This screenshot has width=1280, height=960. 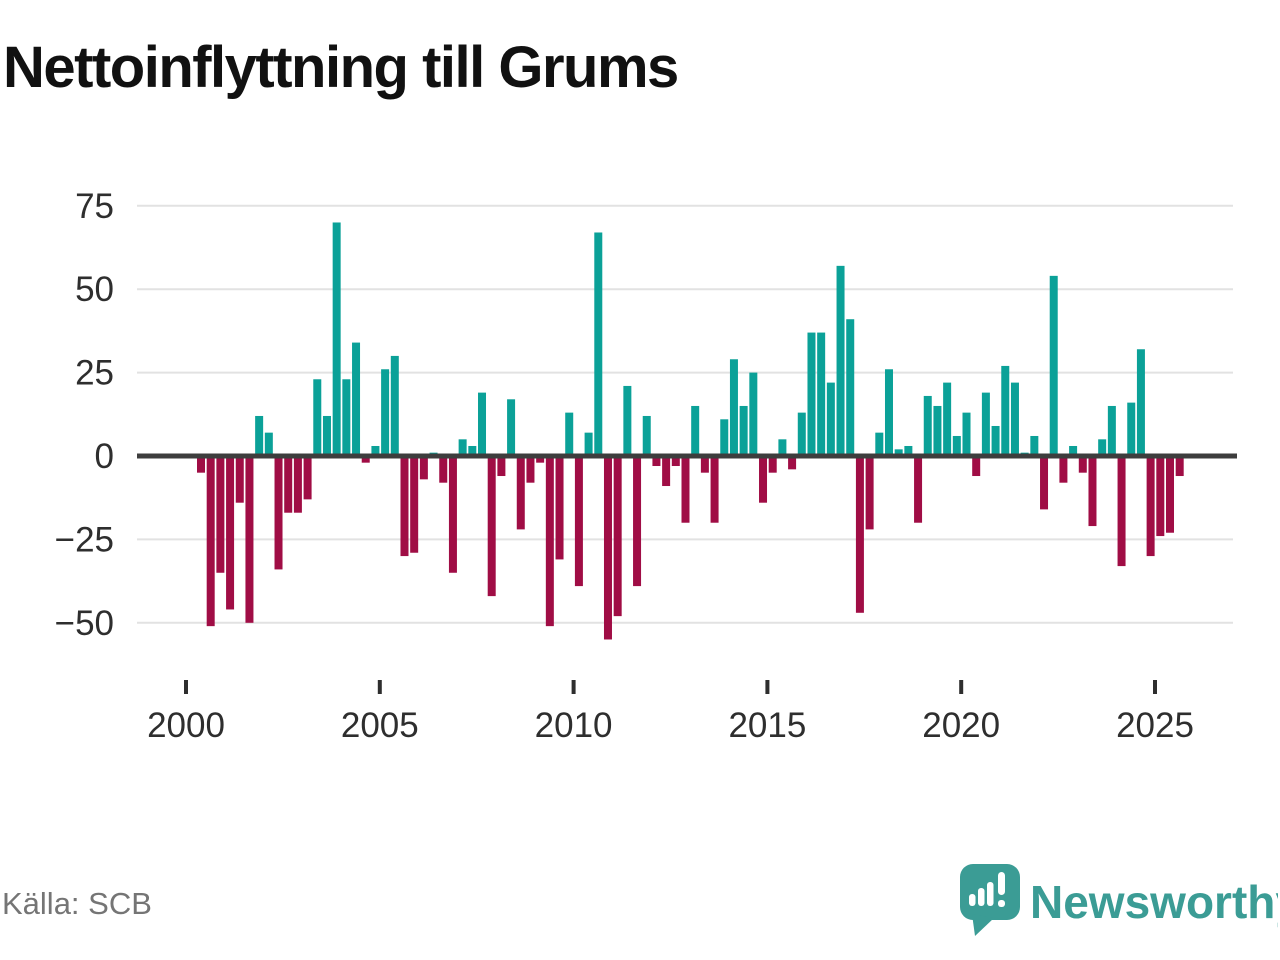 I want to click on x-axis-tick-label: 2025, so click(x=1155, y=725).